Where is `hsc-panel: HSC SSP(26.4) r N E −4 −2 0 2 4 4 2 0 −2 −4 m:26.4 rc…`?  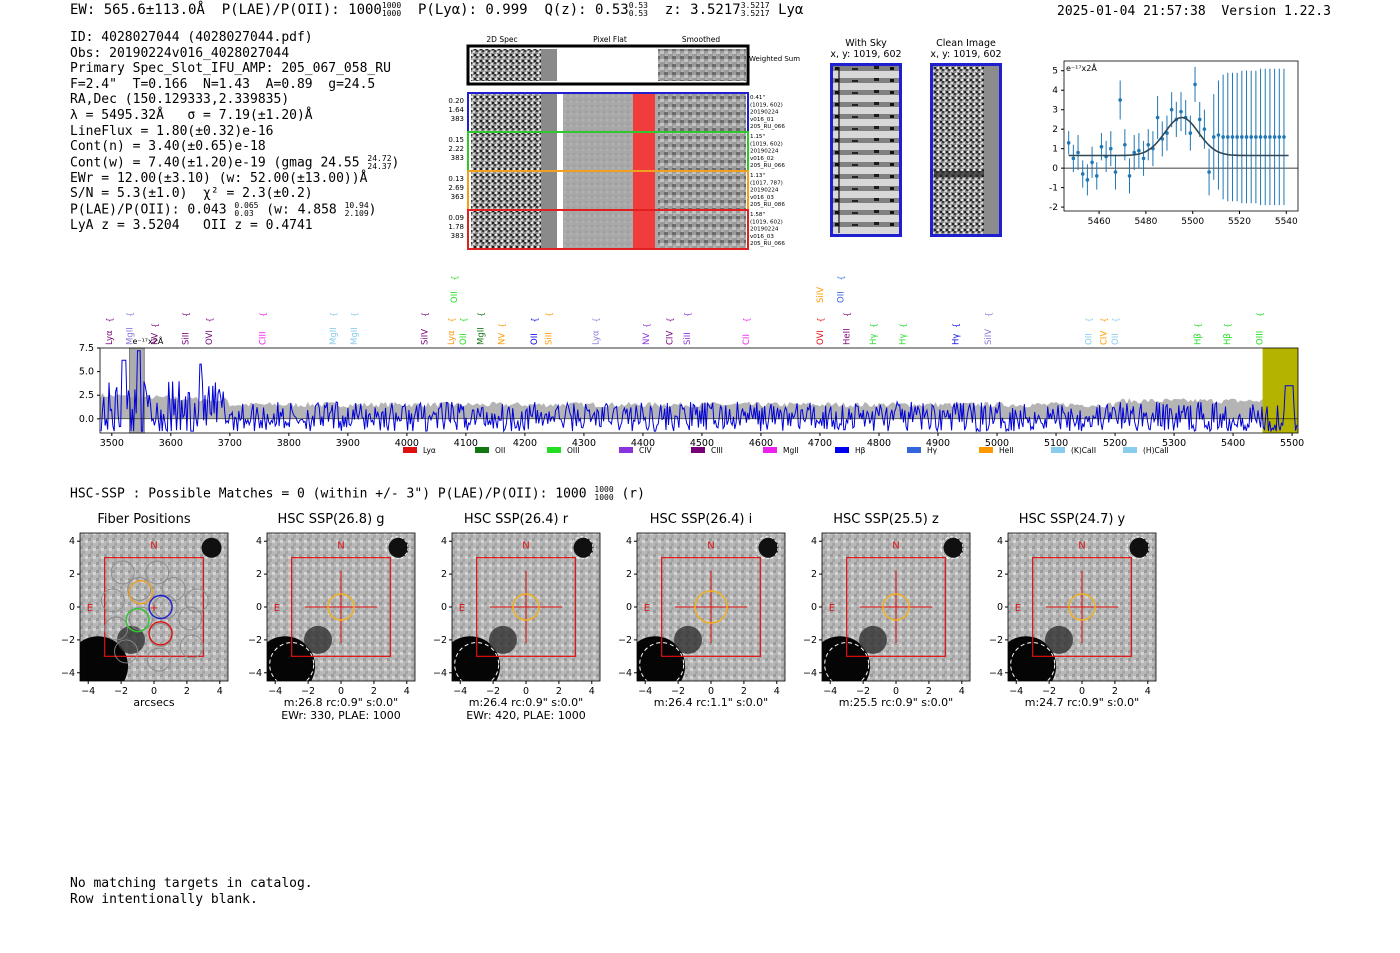 hsc-panel: HSC SSP(26.4) r N E −4 −2 0 2 4 4 2 0 −2 −4 m:26.4 rc… is located at coordinates (516, 620).